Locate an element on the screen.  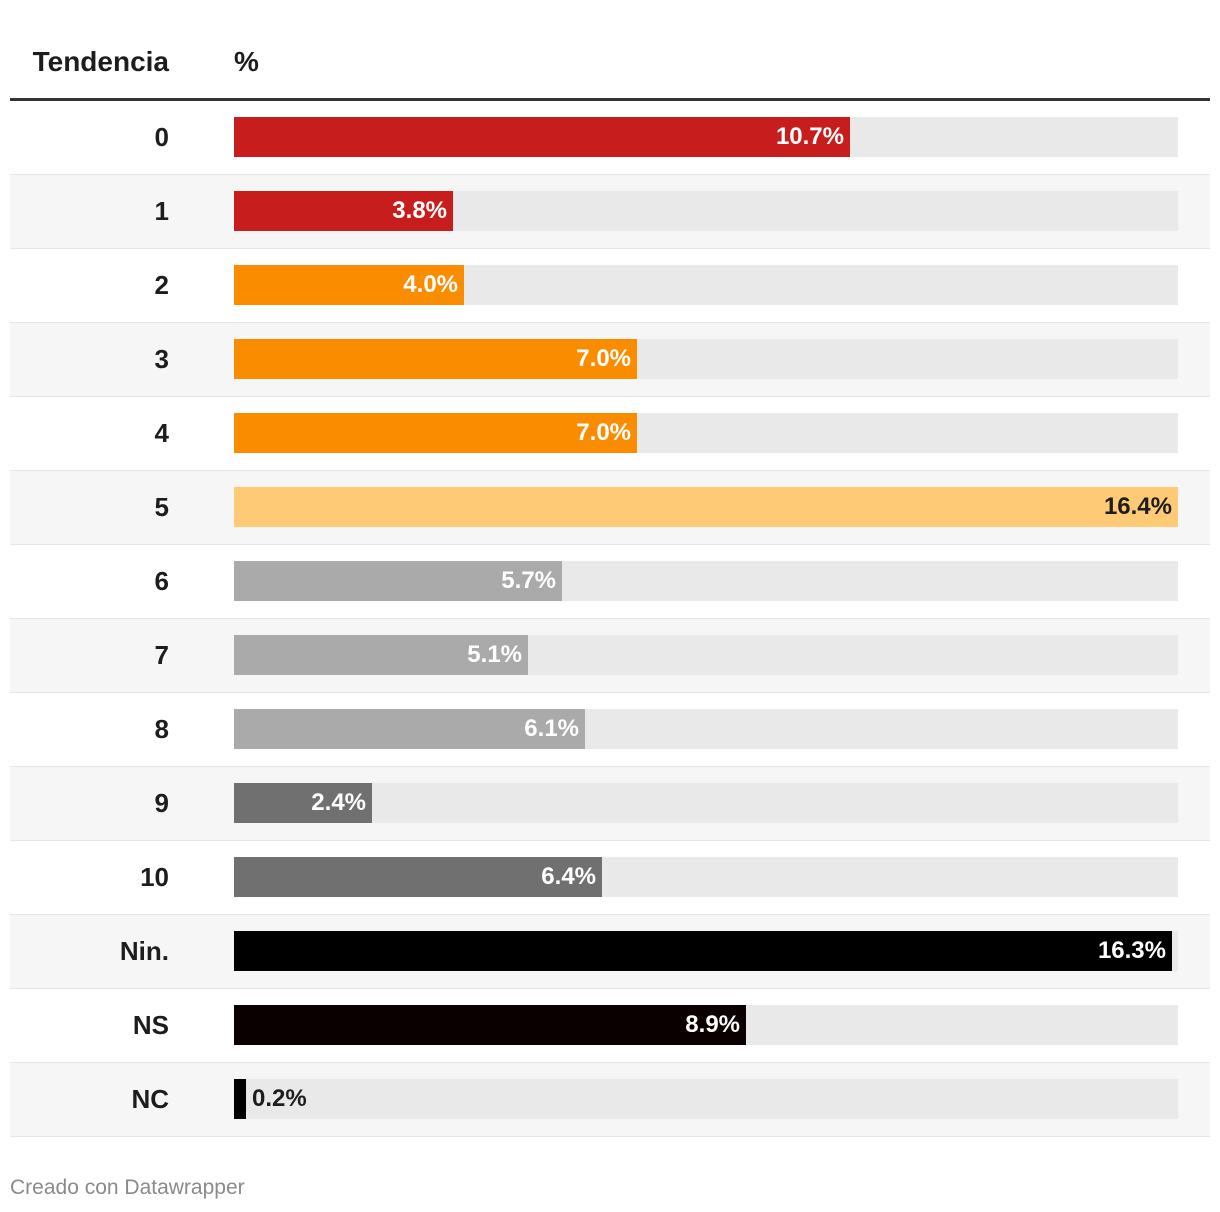
bar-row: 6 5.7% is located at coordinates (610, 582).